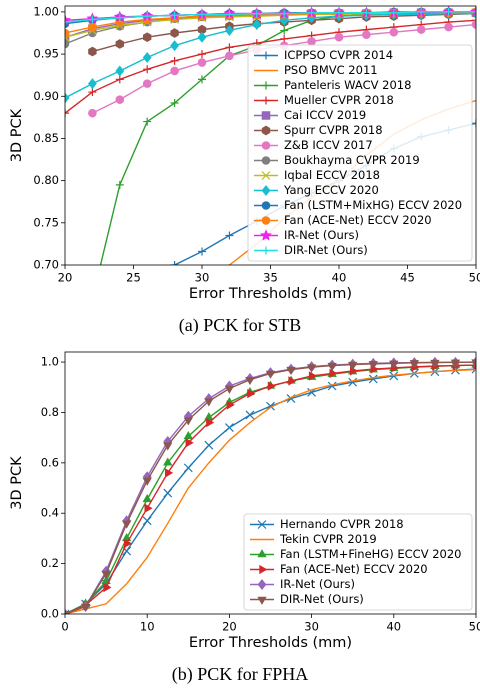 The width and height of the screenshot is (480, 692). Describe the element at coordinates (338, 55) in the screenshot. I see `legend-label: ICPPSO CVPR 2014` at that location.